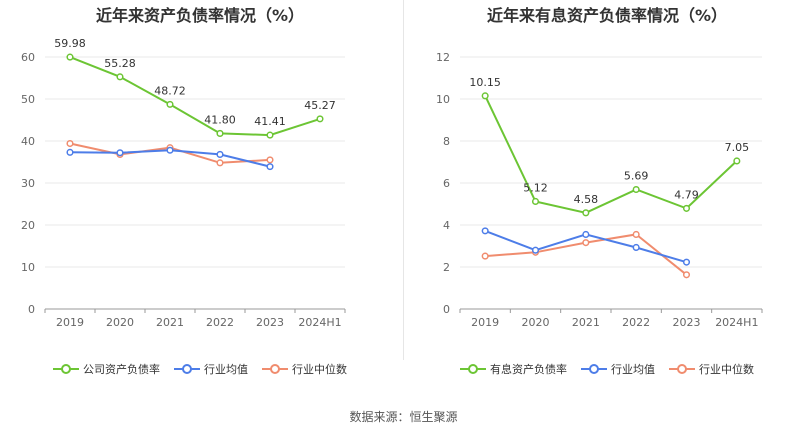 The width and height of the screenshot is (807, 436). I want to click on y-tick-label: 60, so click(28, 57).